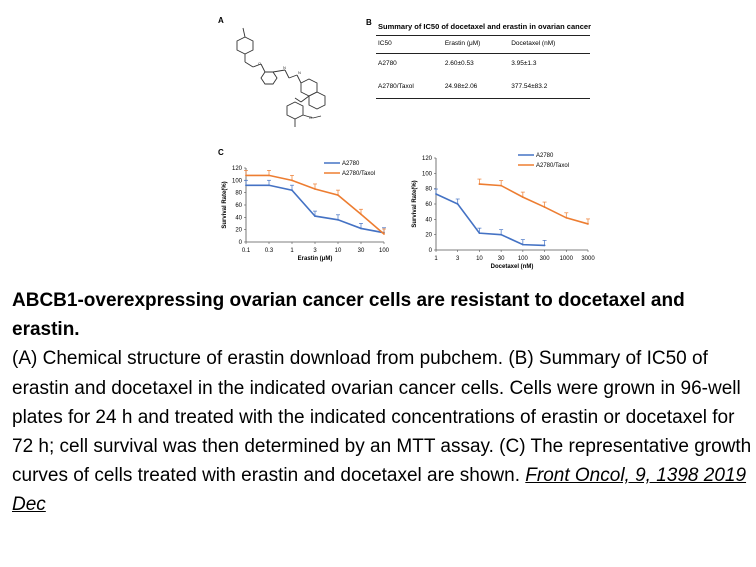 The width and height of the screenshot is (756, 567). What do you see at coordinates (281, 77) in the screenshot?
I see `erastin-structure-image: O N N O` at bounding box center [281, 77].